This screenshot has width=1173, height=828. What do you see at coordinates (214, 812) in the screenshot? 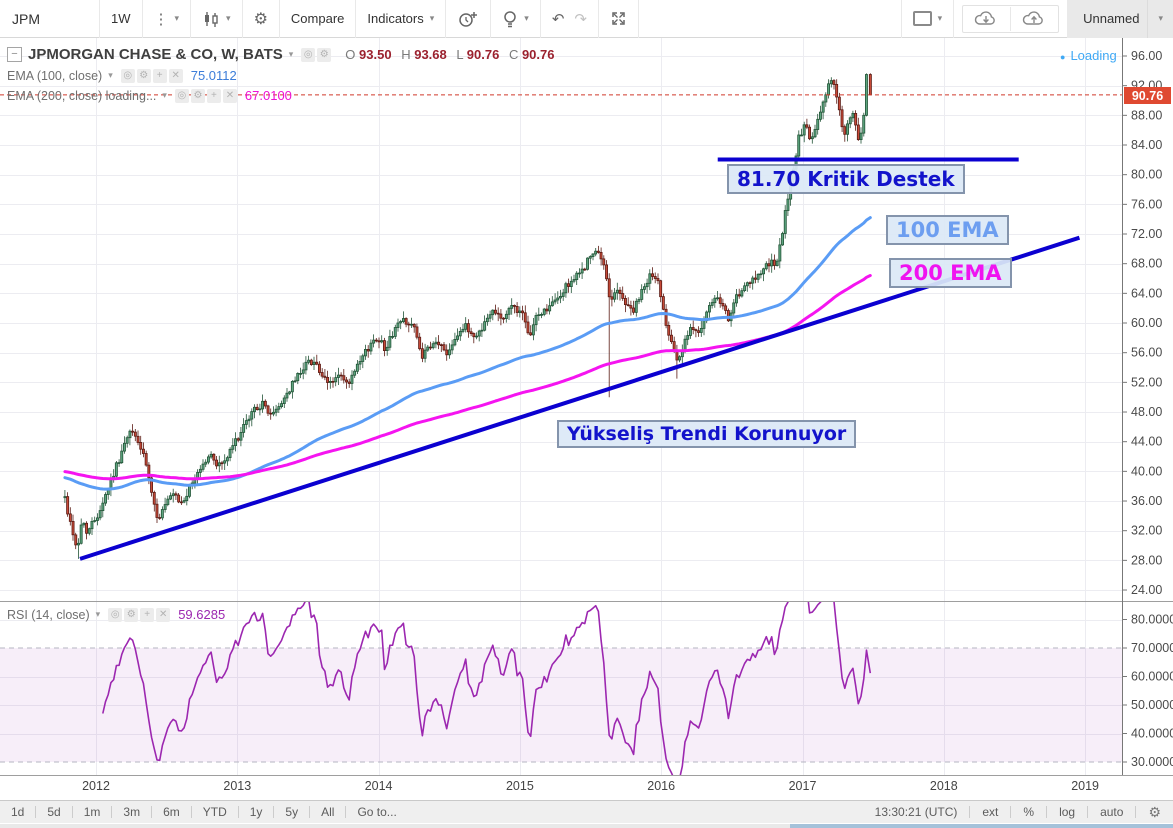
I see `range-ytd: YTD` at bounding box center [214, 812].